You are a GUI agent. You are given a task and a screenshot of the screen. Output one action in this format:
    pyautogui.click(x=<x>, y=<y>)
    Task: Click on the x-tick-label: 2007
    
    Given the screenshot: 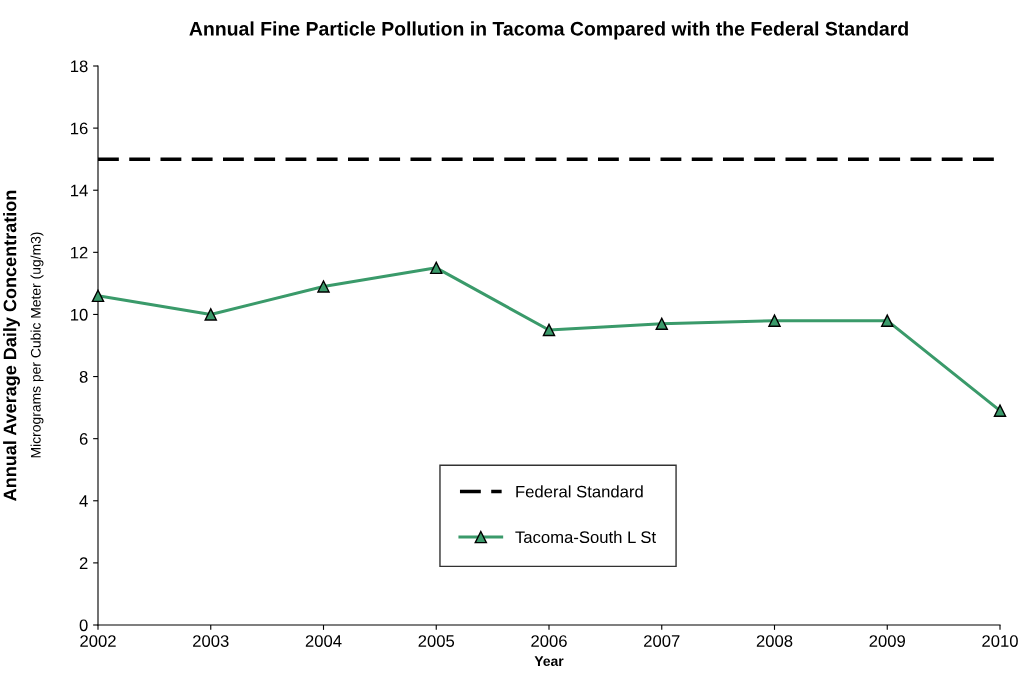 What is the action you would take?
    pyautogui.click(x=662, y=641)
    